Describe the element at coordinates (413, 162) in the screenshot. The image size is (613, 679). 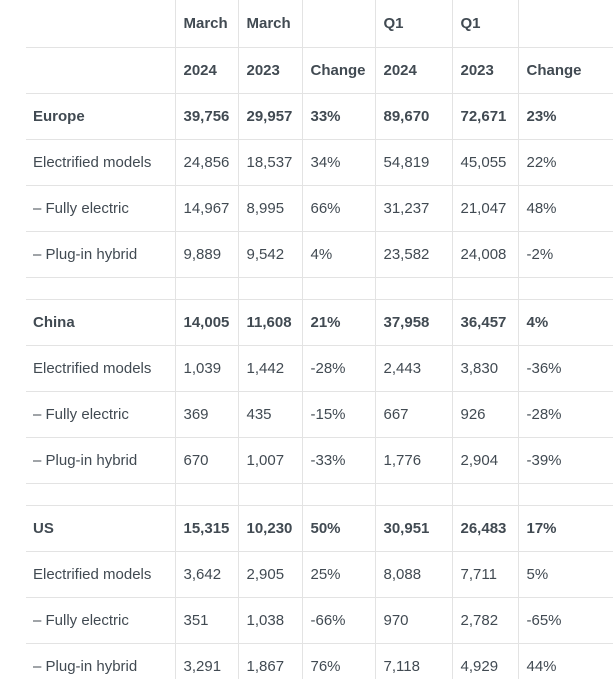
I see `value-cell: 54,819` at that location.